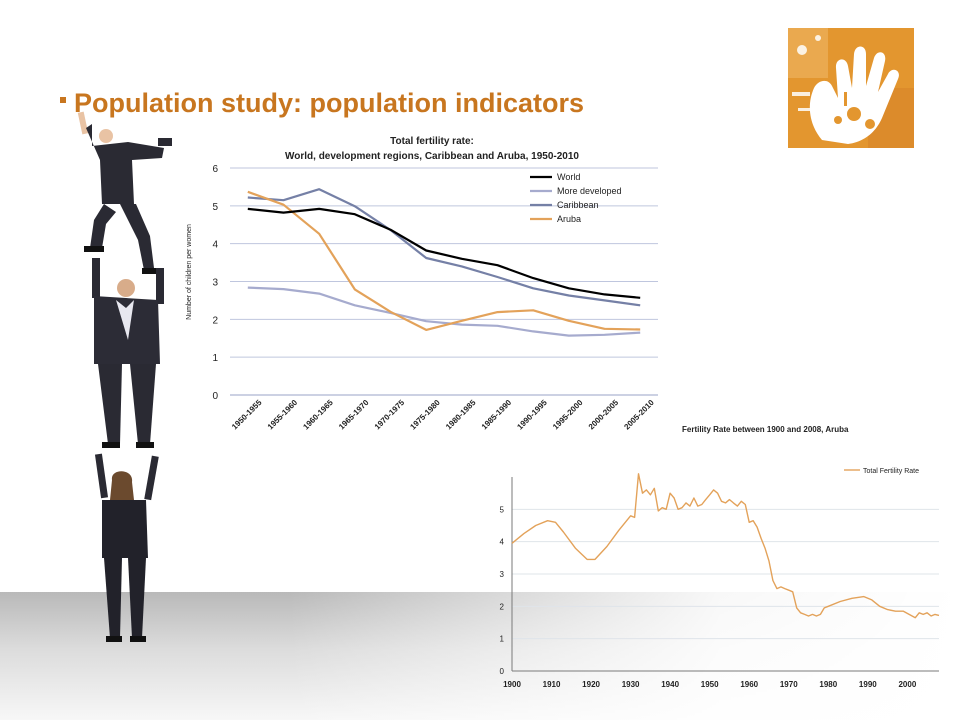 This screenshot has height=720, width=960. I want to click on chart1-legend: World More developed Caribbean Aruba, so click(576, 198).